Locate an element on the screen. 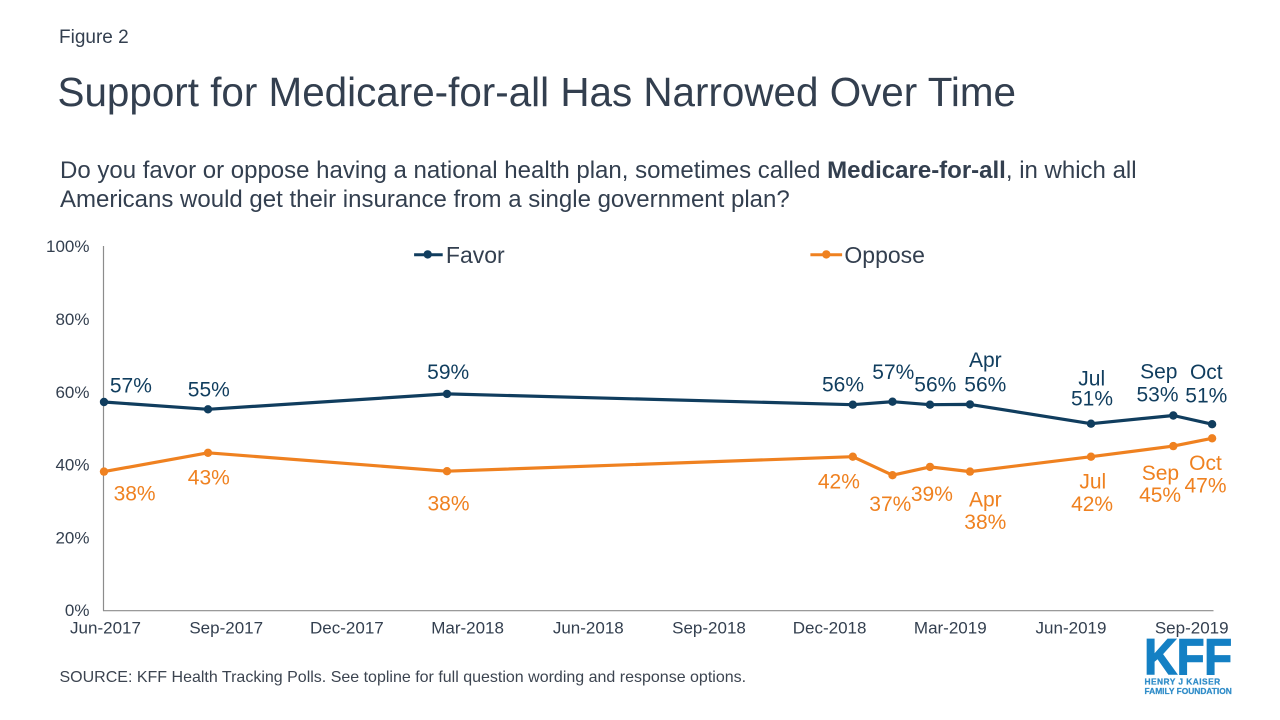  svg-text: Jun-2017 is located at coordinates (105, 628).